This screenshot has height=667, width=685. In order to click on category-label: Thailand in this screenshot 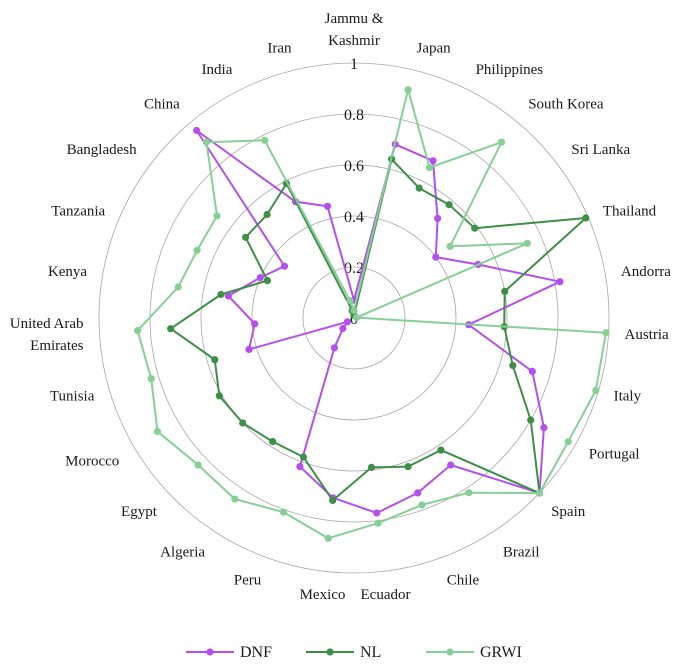, I will do `click(630, 212)`.